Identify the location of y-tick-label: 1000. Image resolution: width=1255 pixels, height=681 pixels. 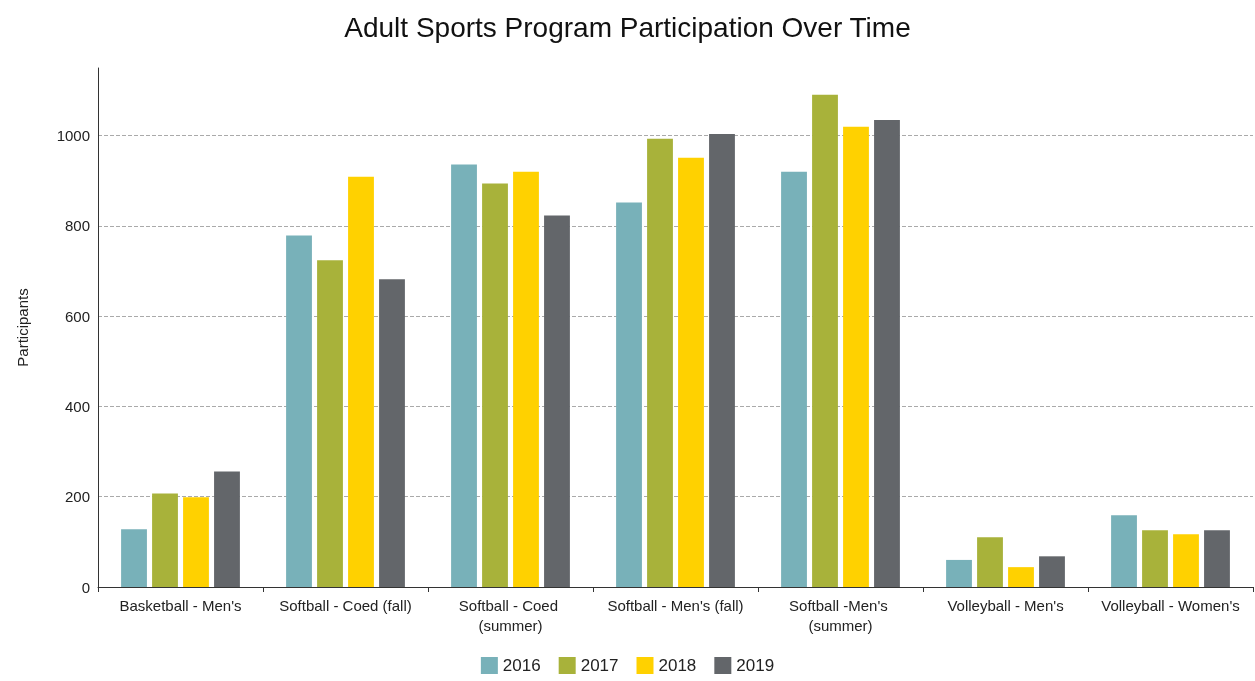
(73, 136).